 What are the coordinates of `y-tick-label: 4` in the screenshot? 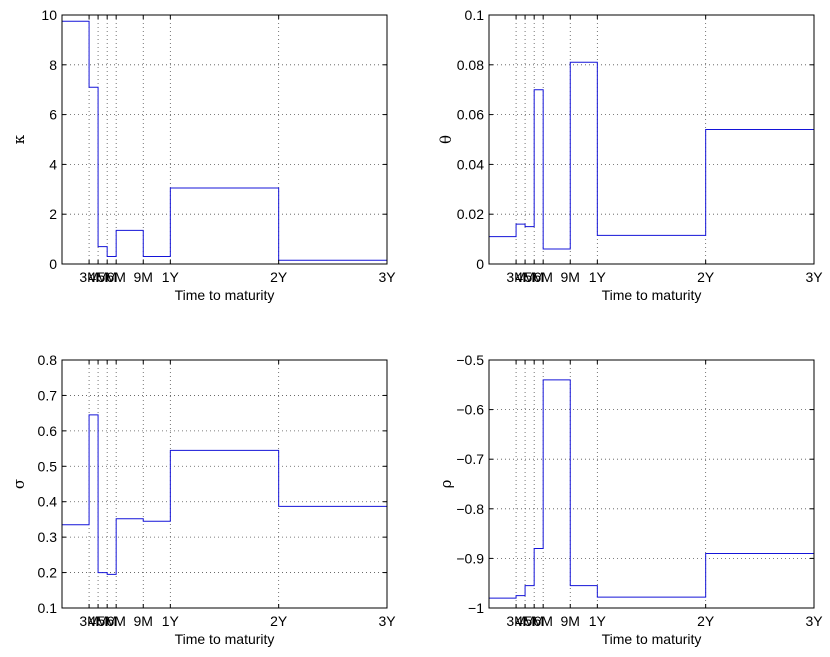 It's located at (53, 164).